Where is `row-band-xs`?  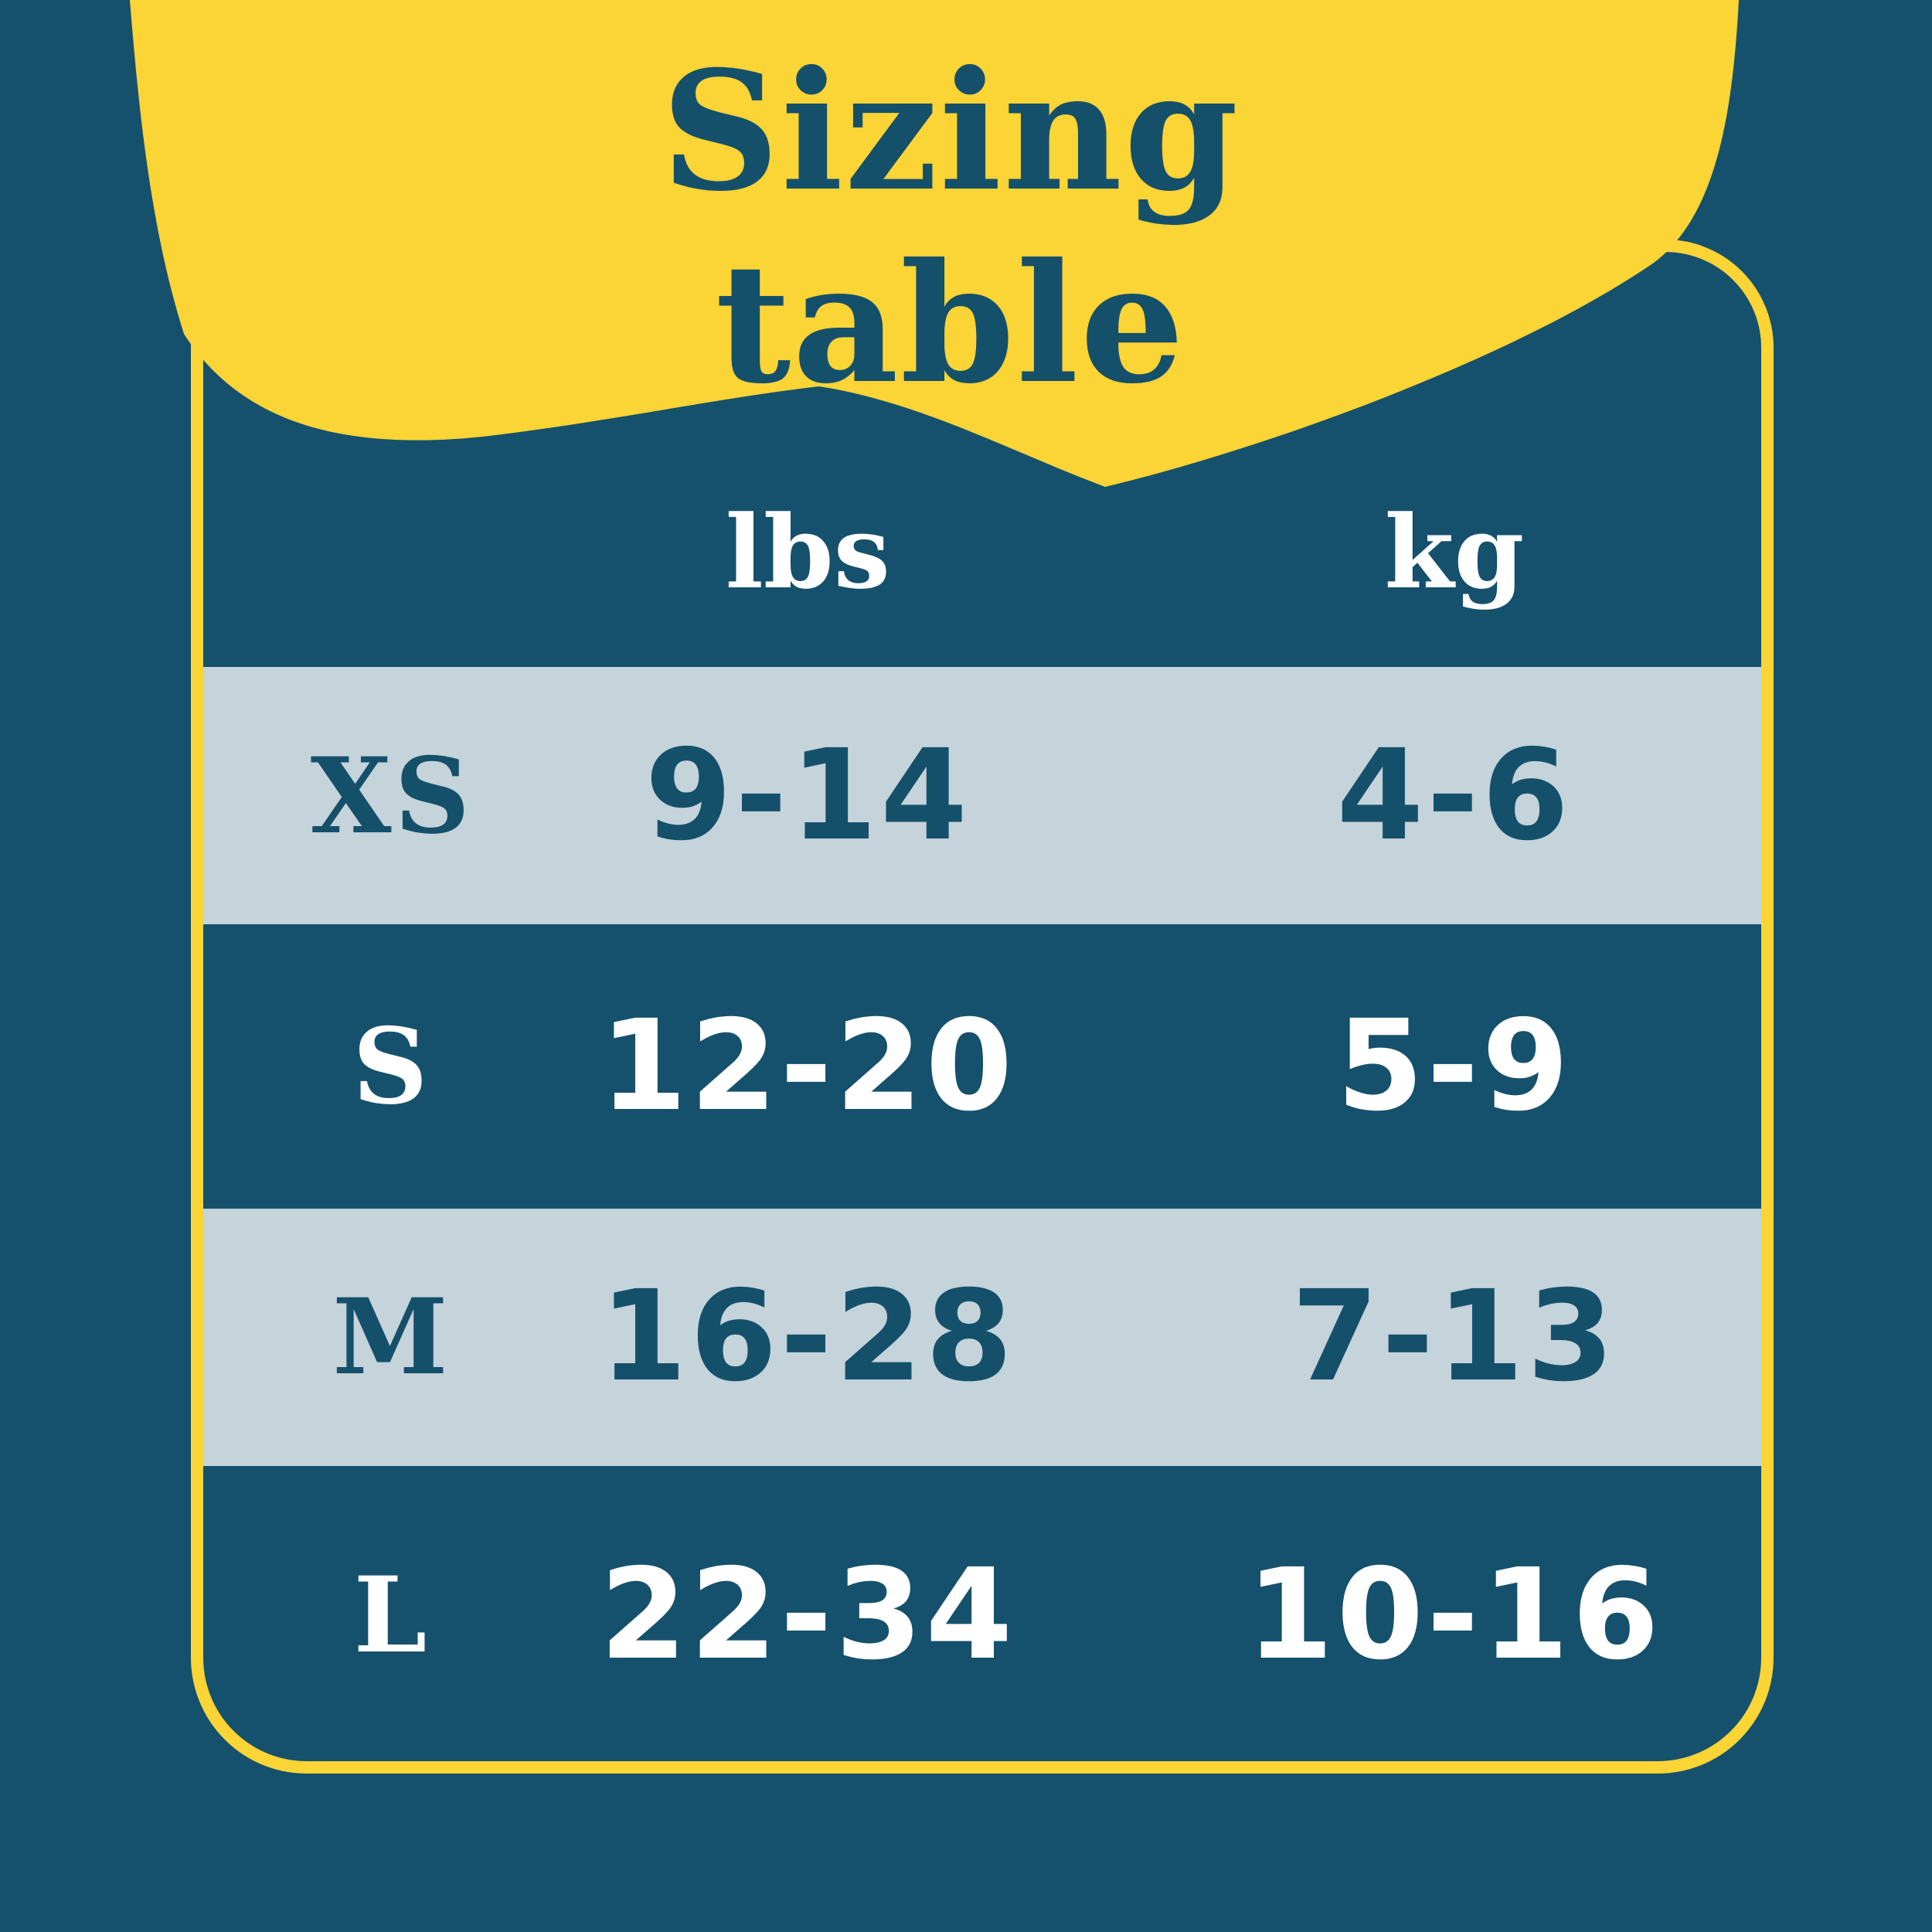 row-band-xs is located at coordinates (982, 795).